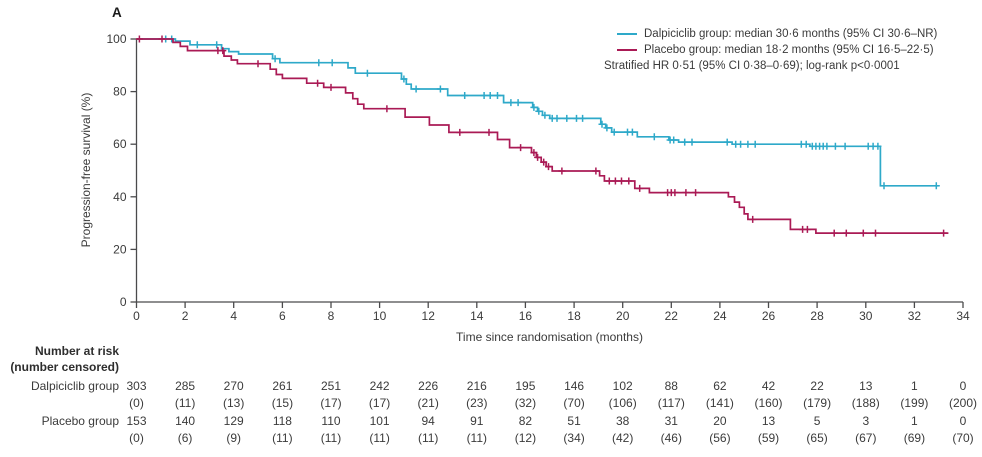 This screenshot has height=457, width=982. Describe the element at coordinates (282, 316) in the screenshot. I see `x-tick-label: 6` at that location.